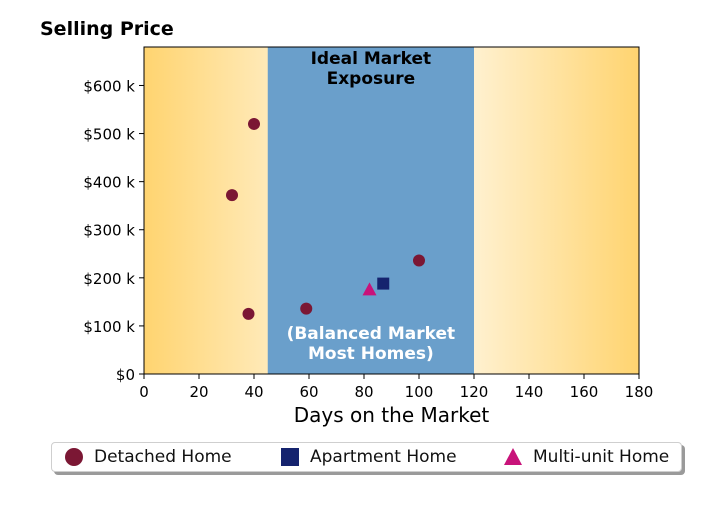 The height and width of the screenshot is (513, 721). What do you see at coordinates (371, 79) in the screenshot?
I see `band-title-line: Exposure` at bounding box center [371, 79].